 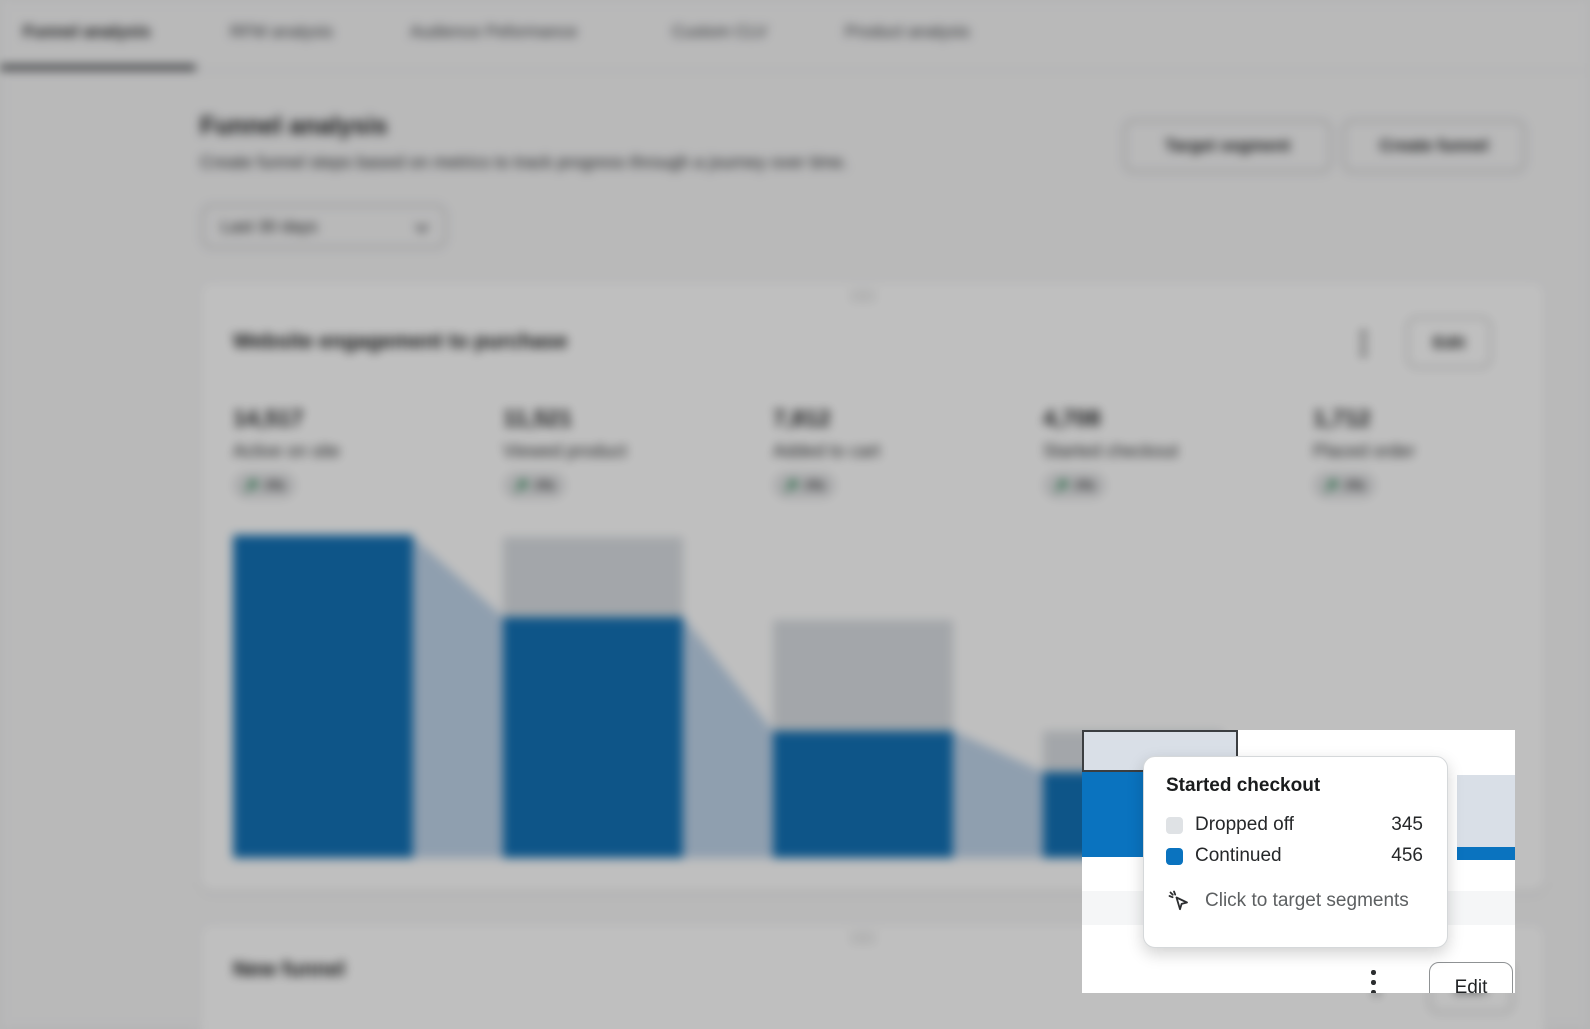 What do you see at coordinates (863, 794) in the screenshot?
I see `funnel-bar-added-to-cart-continued` at bounding box center [863, 794].